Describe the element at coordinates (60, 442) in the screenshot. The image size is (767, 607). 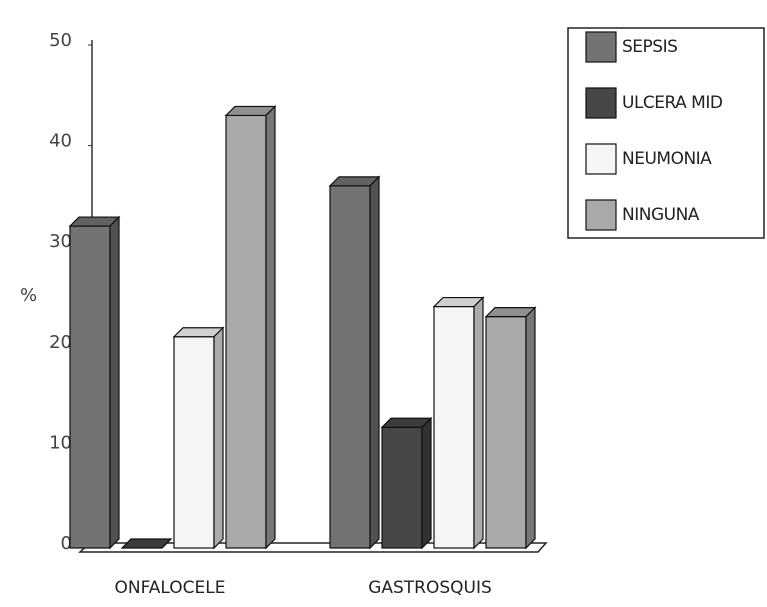
I see `y-tick-label: 10` at that location.